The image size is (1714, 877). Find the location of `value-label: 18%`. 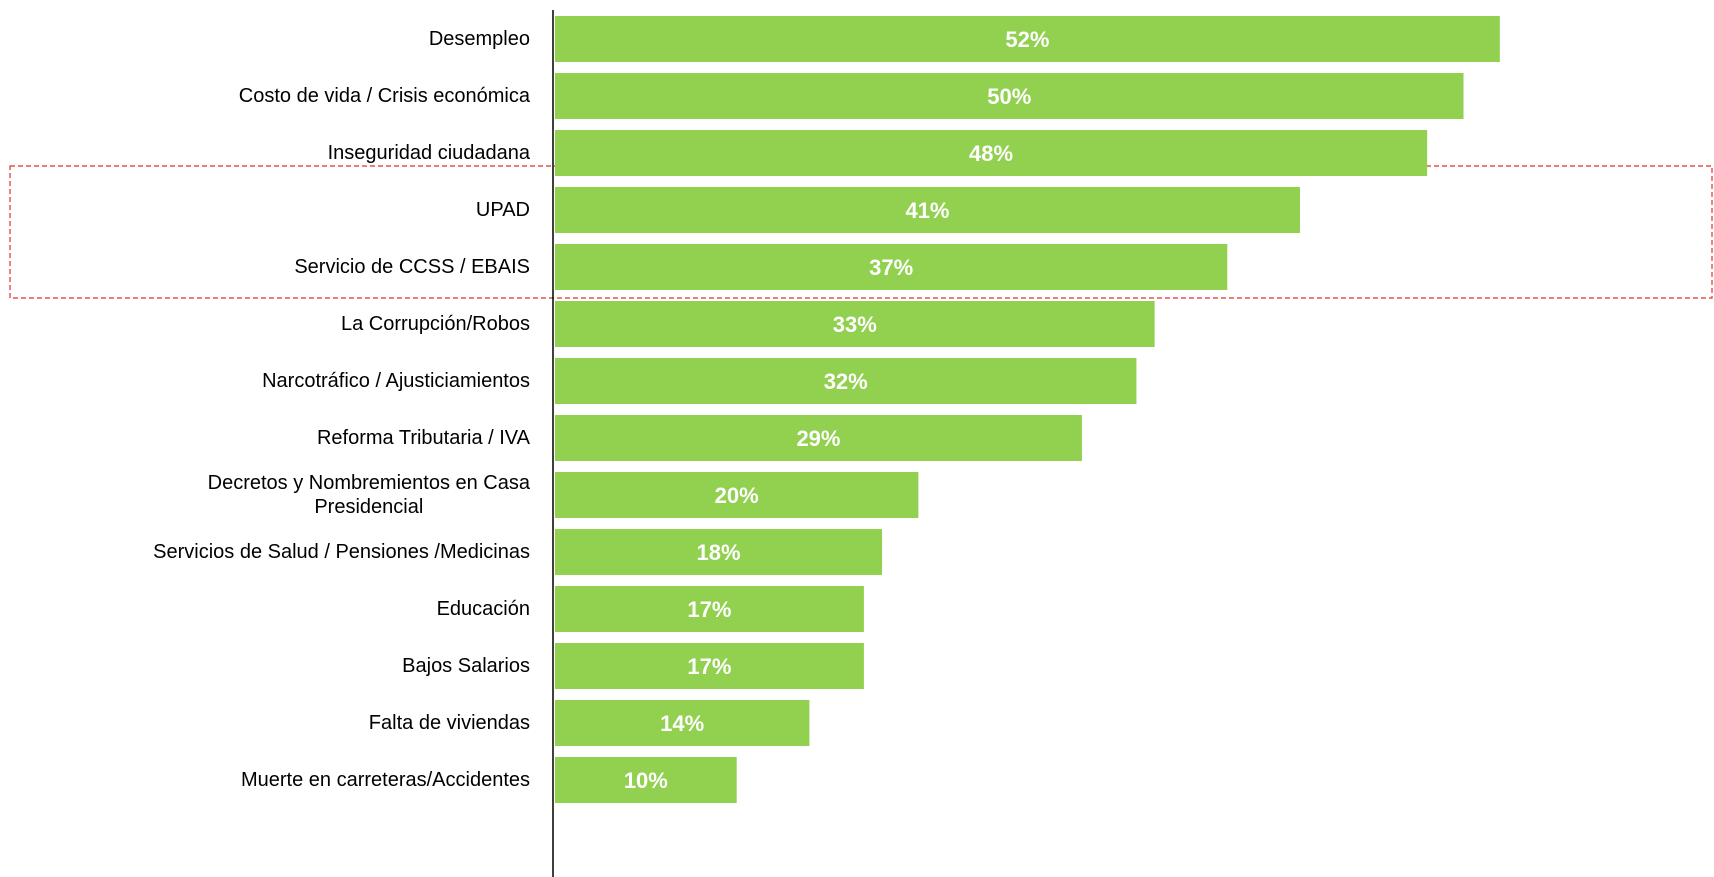

value-label: 18% is located at coordinates (719, 552).